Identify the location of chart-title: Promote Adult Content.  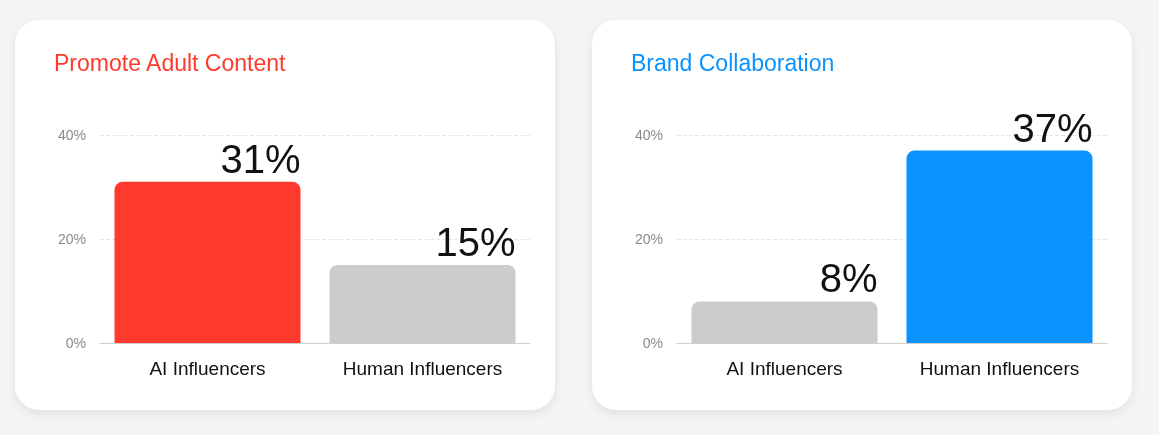
(170, 62).